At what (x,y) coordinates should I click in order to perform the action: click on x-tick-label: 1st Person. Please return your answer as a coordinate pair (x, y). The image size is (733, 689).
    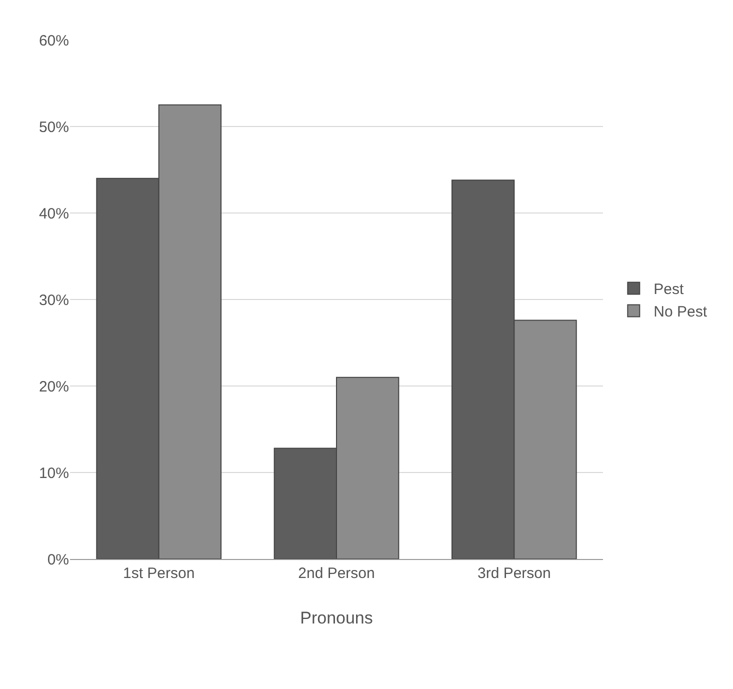
    Looking at the image, I should click on (158, 573).